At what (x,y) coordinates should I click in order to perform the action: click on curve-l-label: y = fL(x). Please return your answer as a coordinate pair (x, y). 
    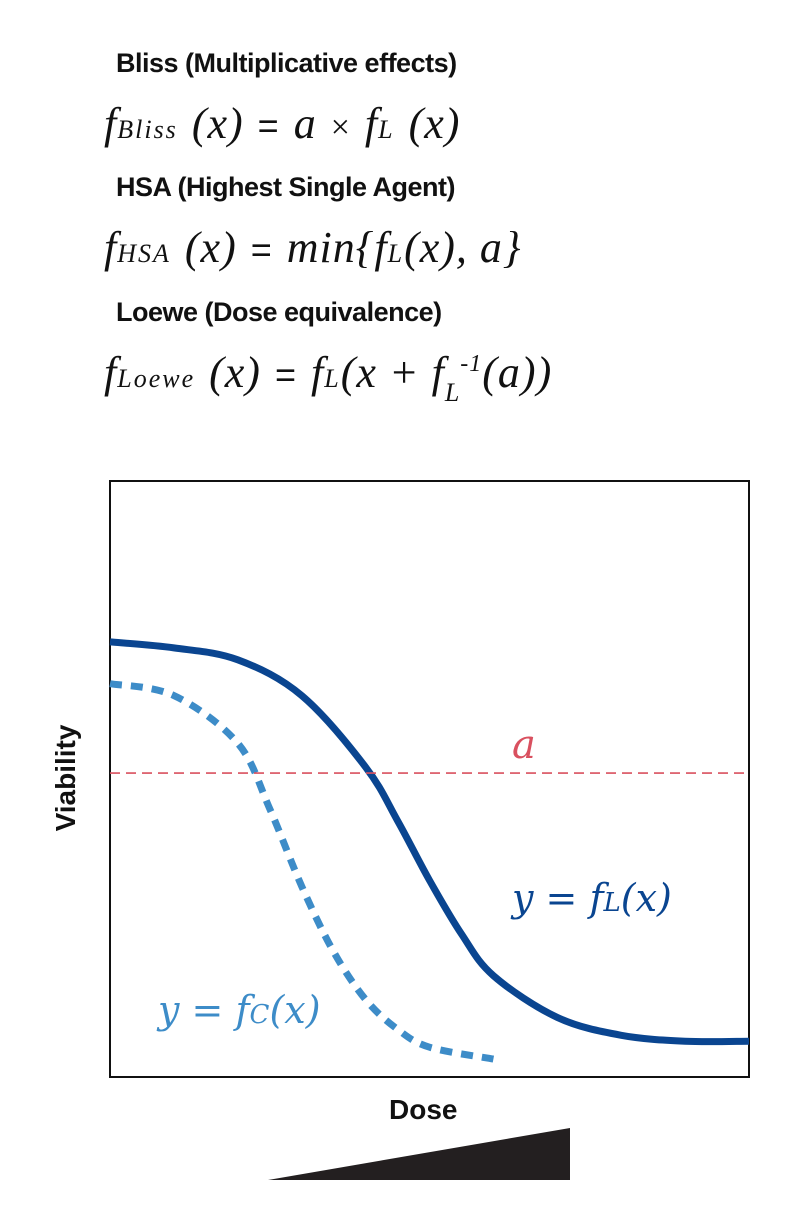
    Looking at the image, I should click on (592, 898).